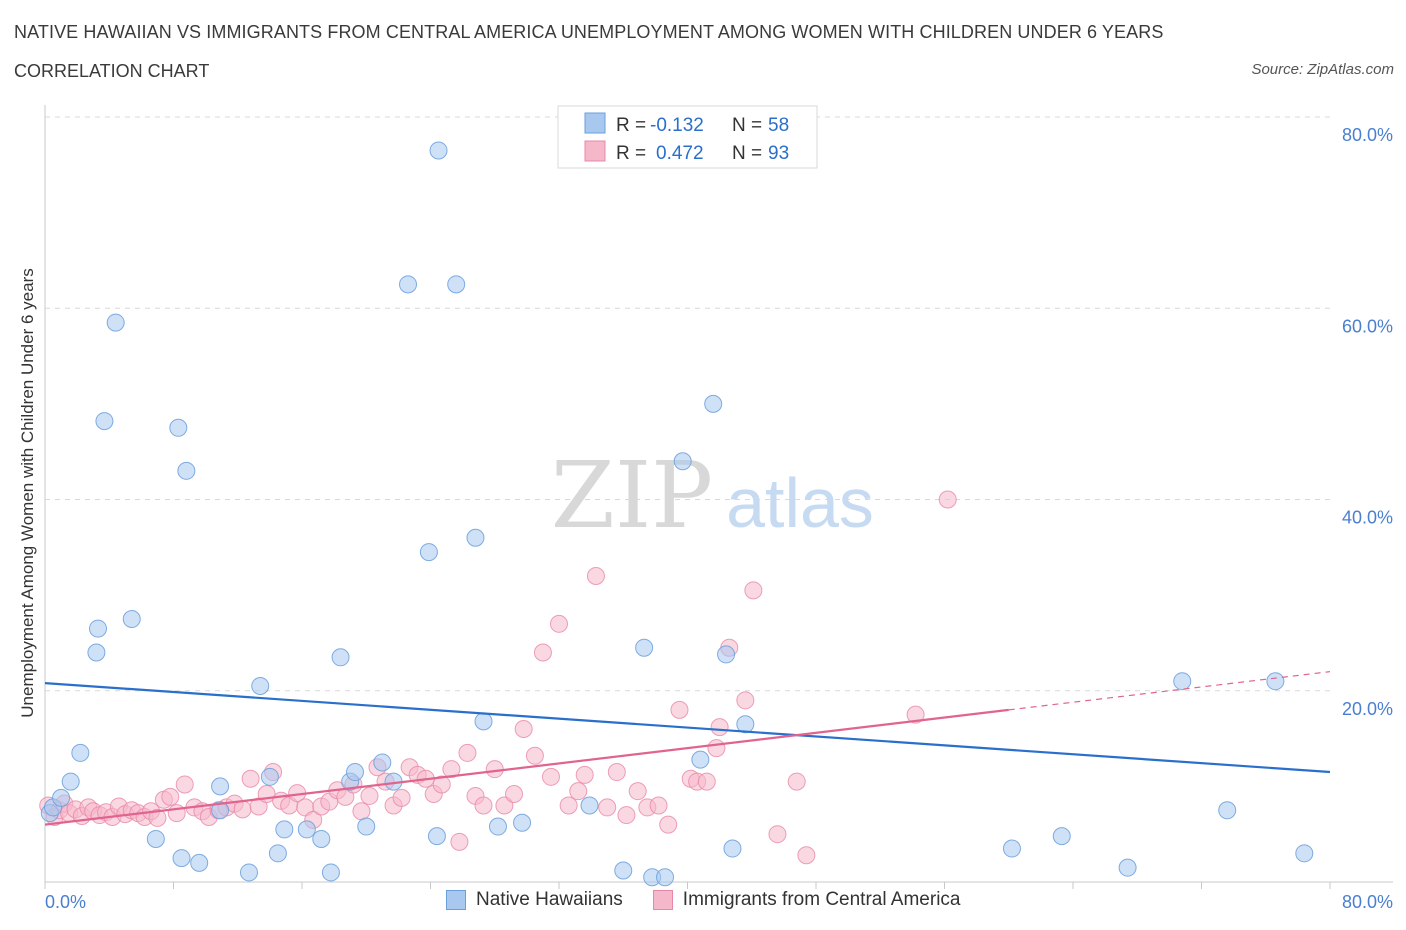  What do you see at coordinates (687, 137) in the screenshot?
I see `correlation-legend: R = -0.132 N = 58 R = 0.472 N = 93` at bounding box center [687, 137].